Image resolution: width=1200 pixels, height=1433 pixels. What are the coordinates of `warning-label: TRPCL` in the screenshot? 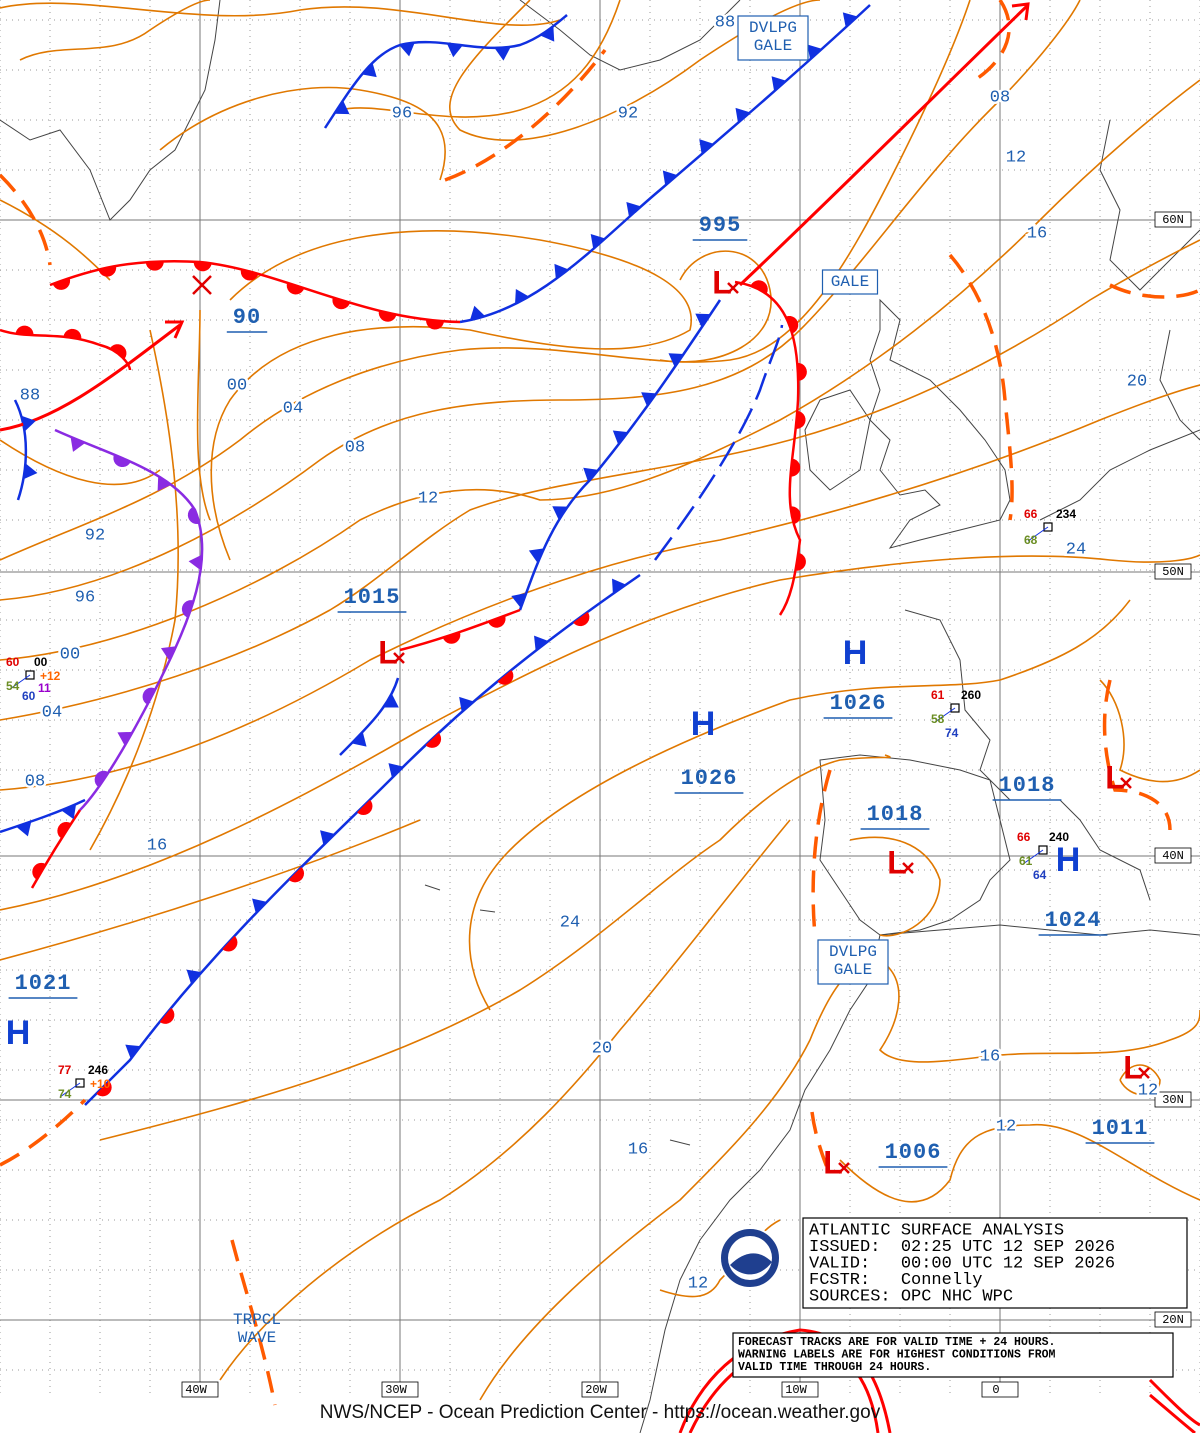 It's located at (257, 1320).